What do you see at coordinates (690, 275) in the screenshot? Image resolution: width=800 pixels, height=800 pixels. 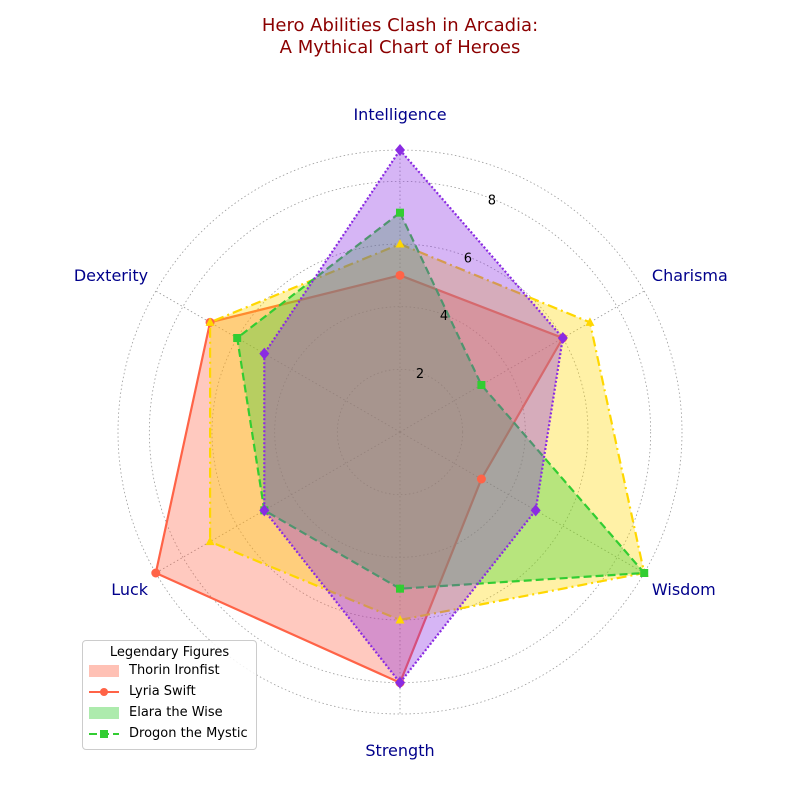 I see `axis-label-charisma: Charisma` at bounding box center [690, 275].